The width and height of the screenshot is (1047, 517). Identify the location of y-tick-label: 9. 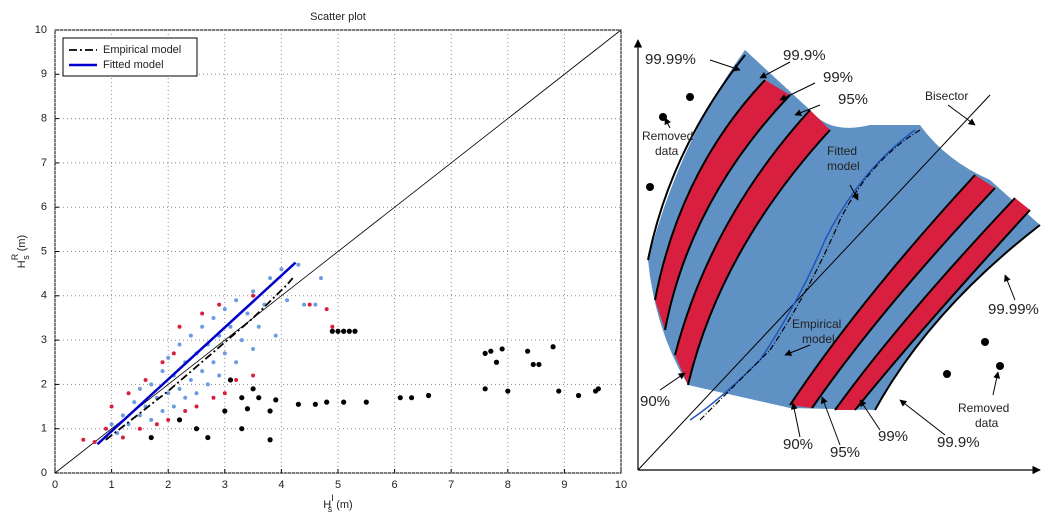
(44, 74).